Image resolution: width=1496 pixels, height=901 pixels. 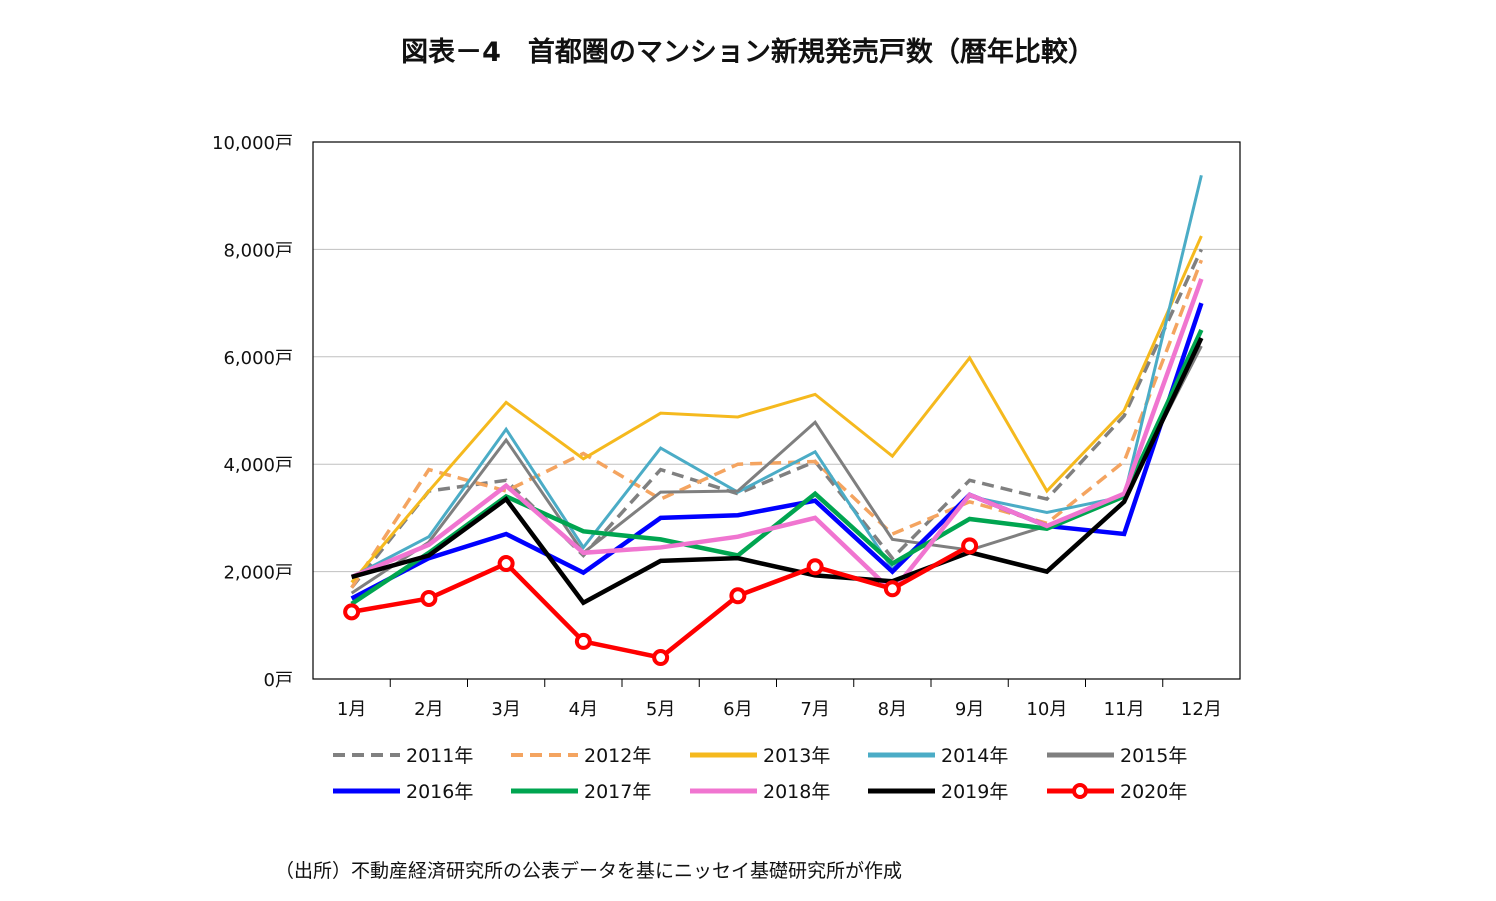 What do you see at coordinates (660, 709) in the screenshot?
I see `x-tick-label: 5月` at bounding box center [660, 709].